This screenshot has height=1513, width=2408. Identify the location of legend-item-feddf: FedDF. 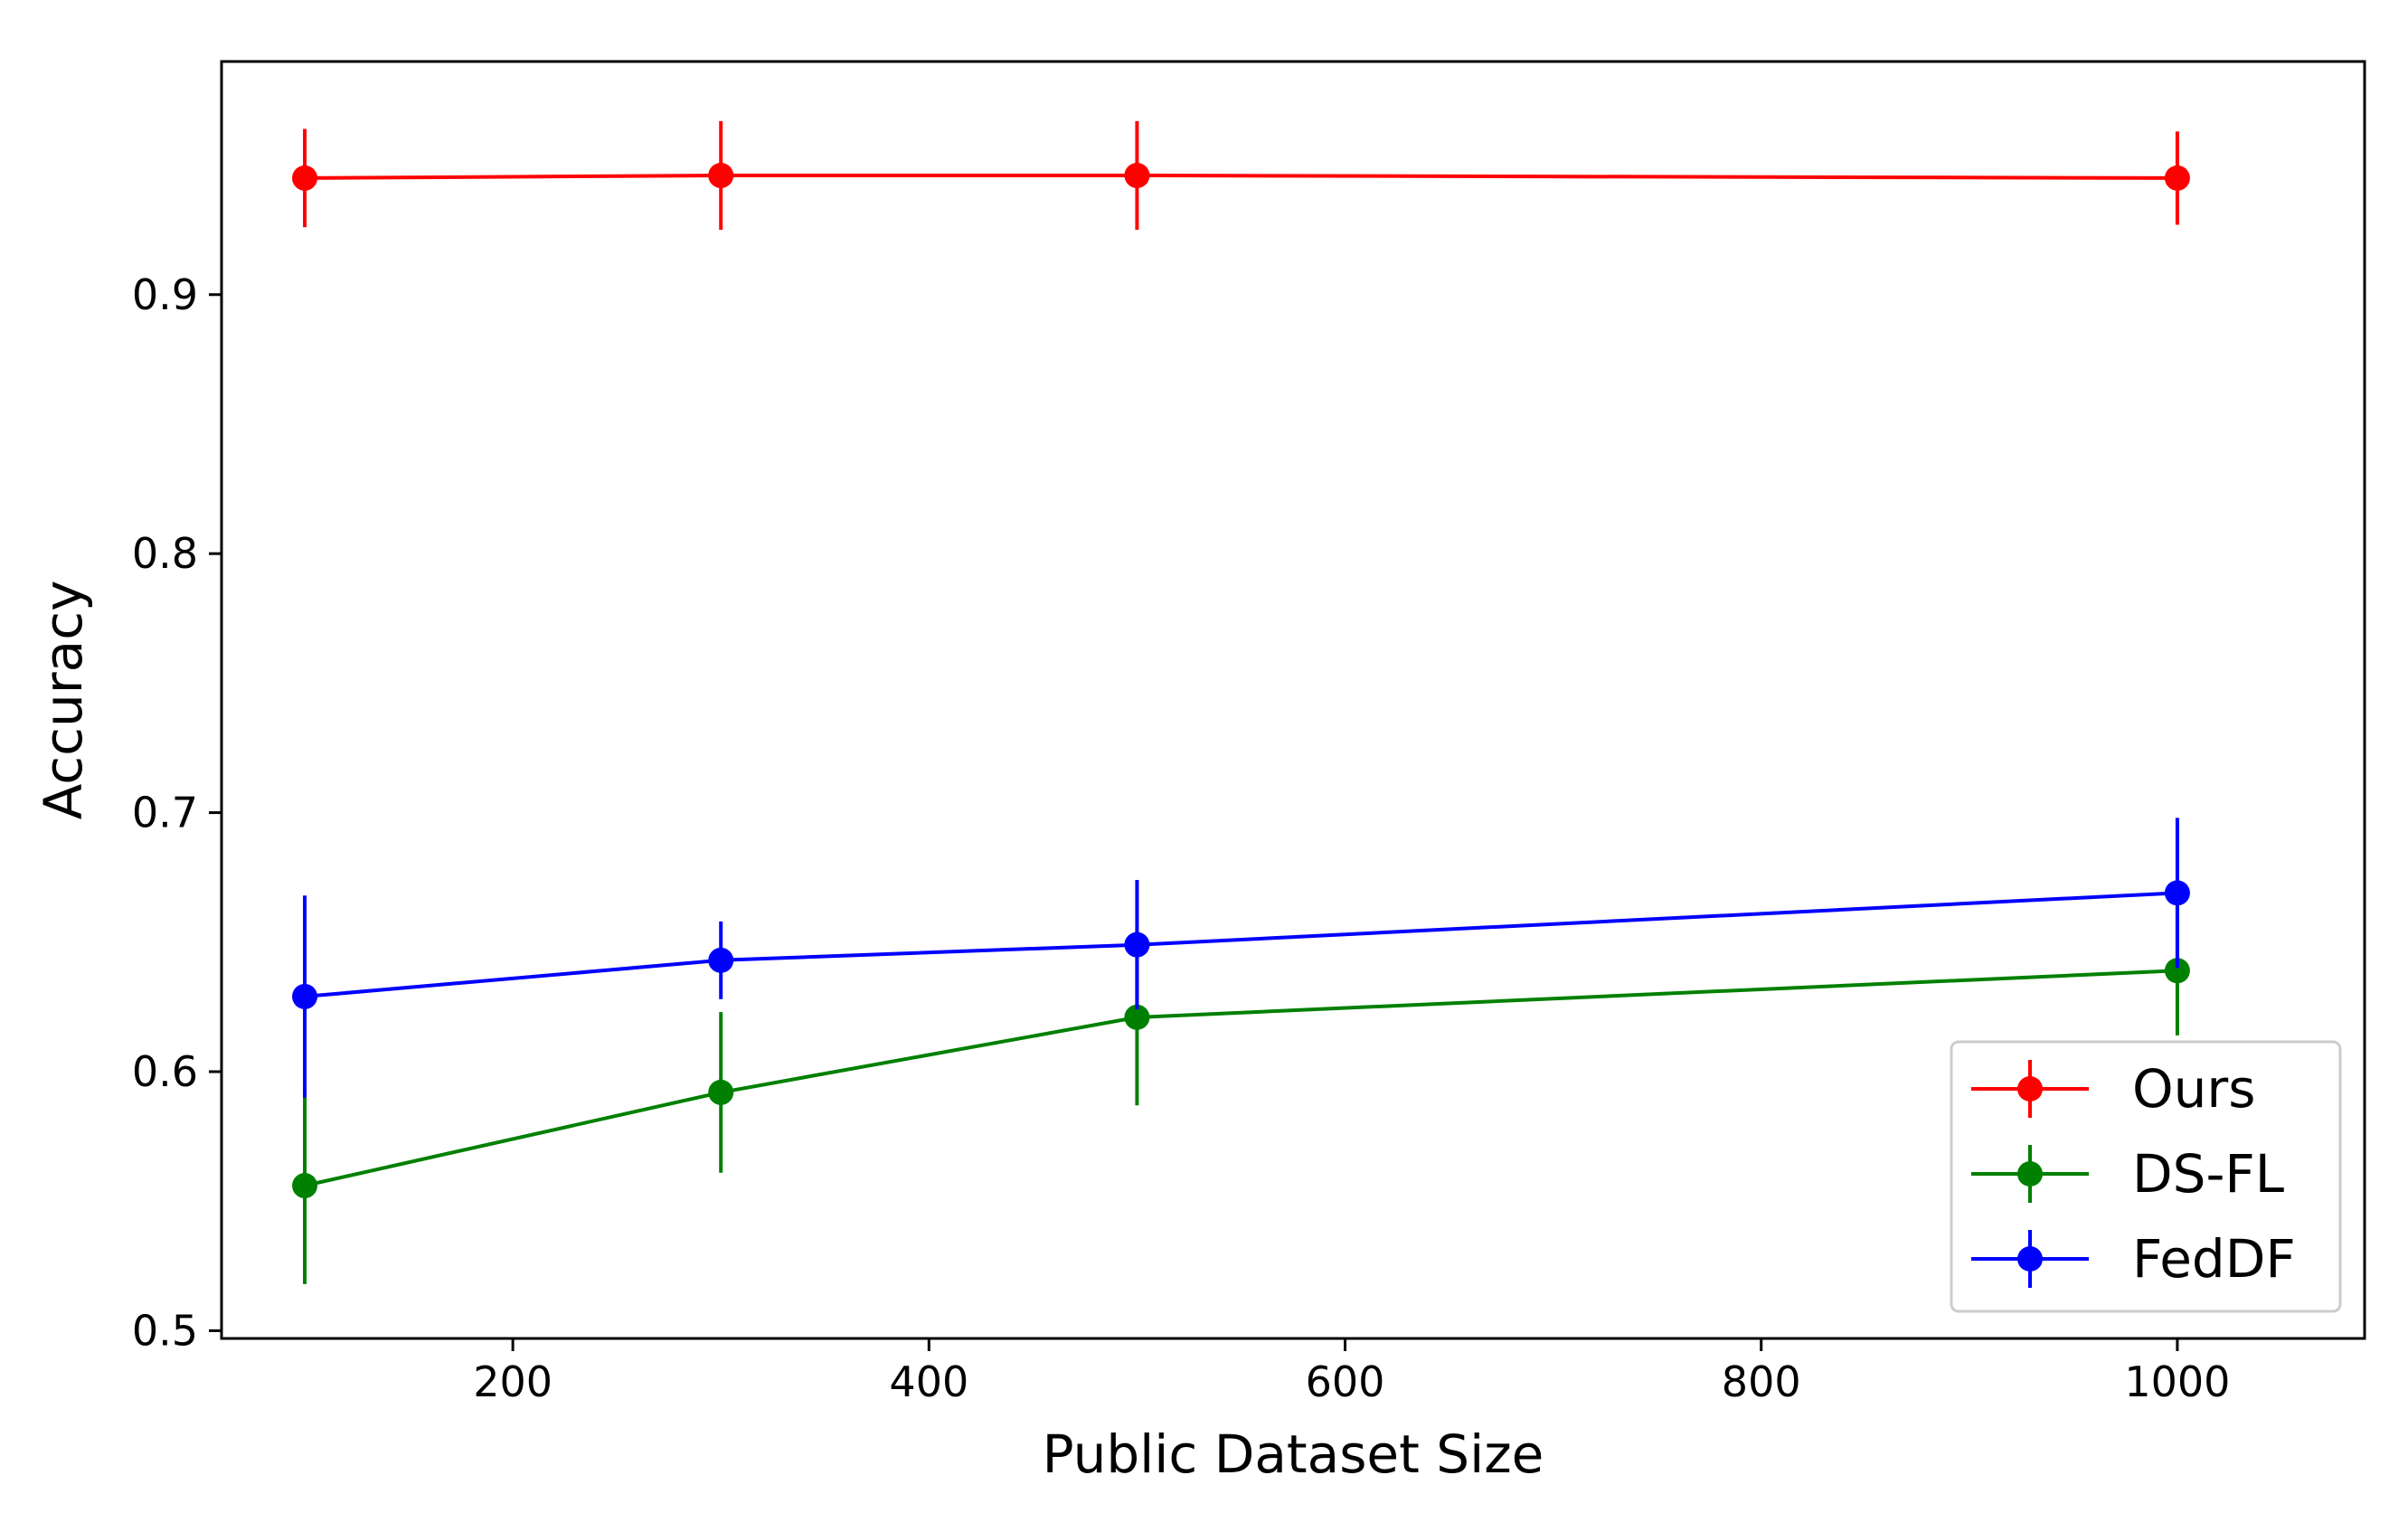
(2133, 1259).